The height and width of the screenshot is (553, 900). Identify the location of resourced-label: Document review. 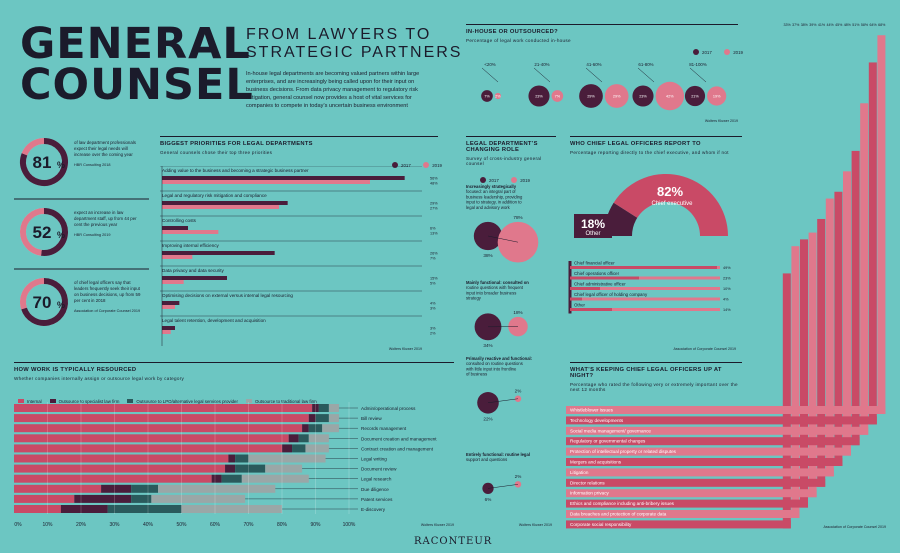
(379, 469).